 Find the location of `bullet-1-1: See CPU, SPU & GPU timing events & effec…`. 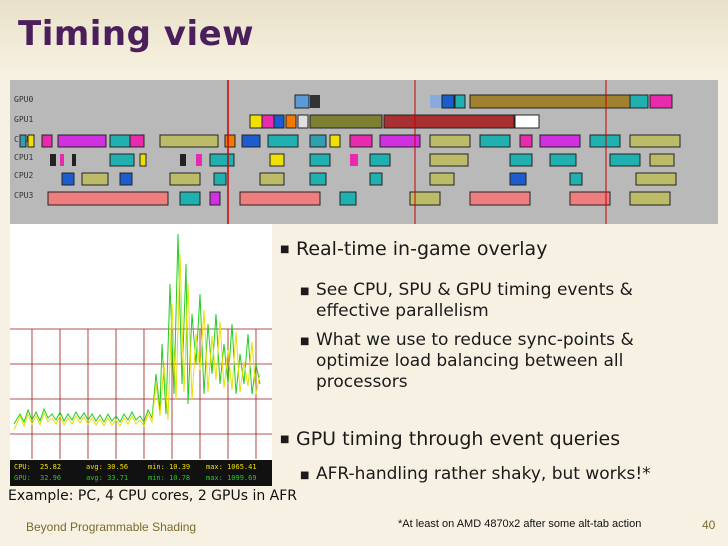

bullet-1-1: See CPU, SPU & GPU timing events & effec… is located at coordinates (474, 300).